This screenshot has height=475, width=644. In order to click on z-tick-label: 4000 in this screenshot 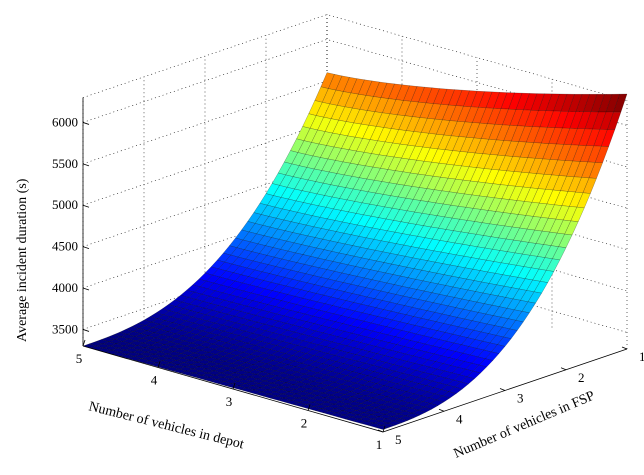, I will do `click(65, 287)`.